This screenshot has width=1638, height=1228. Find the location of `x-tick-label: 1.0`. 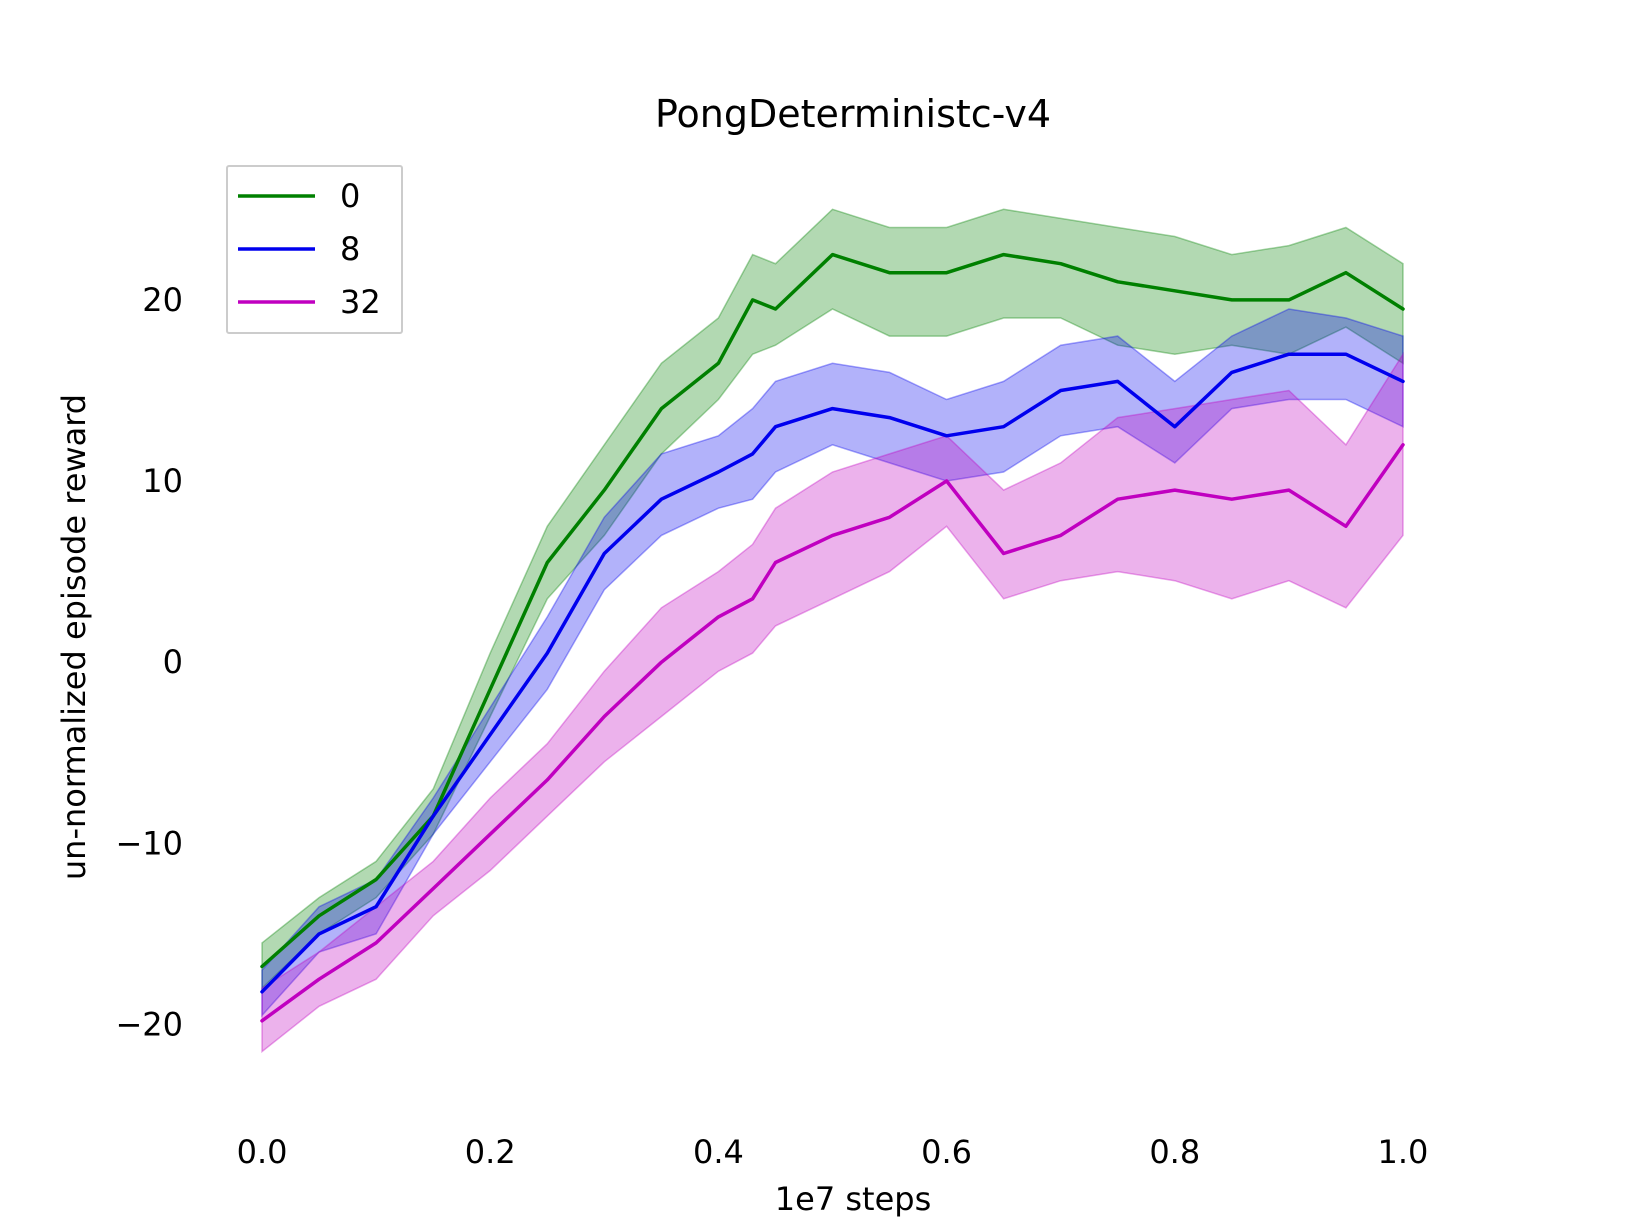

x-tick-label: 1.0 is located at coordinates (1403, 1152).